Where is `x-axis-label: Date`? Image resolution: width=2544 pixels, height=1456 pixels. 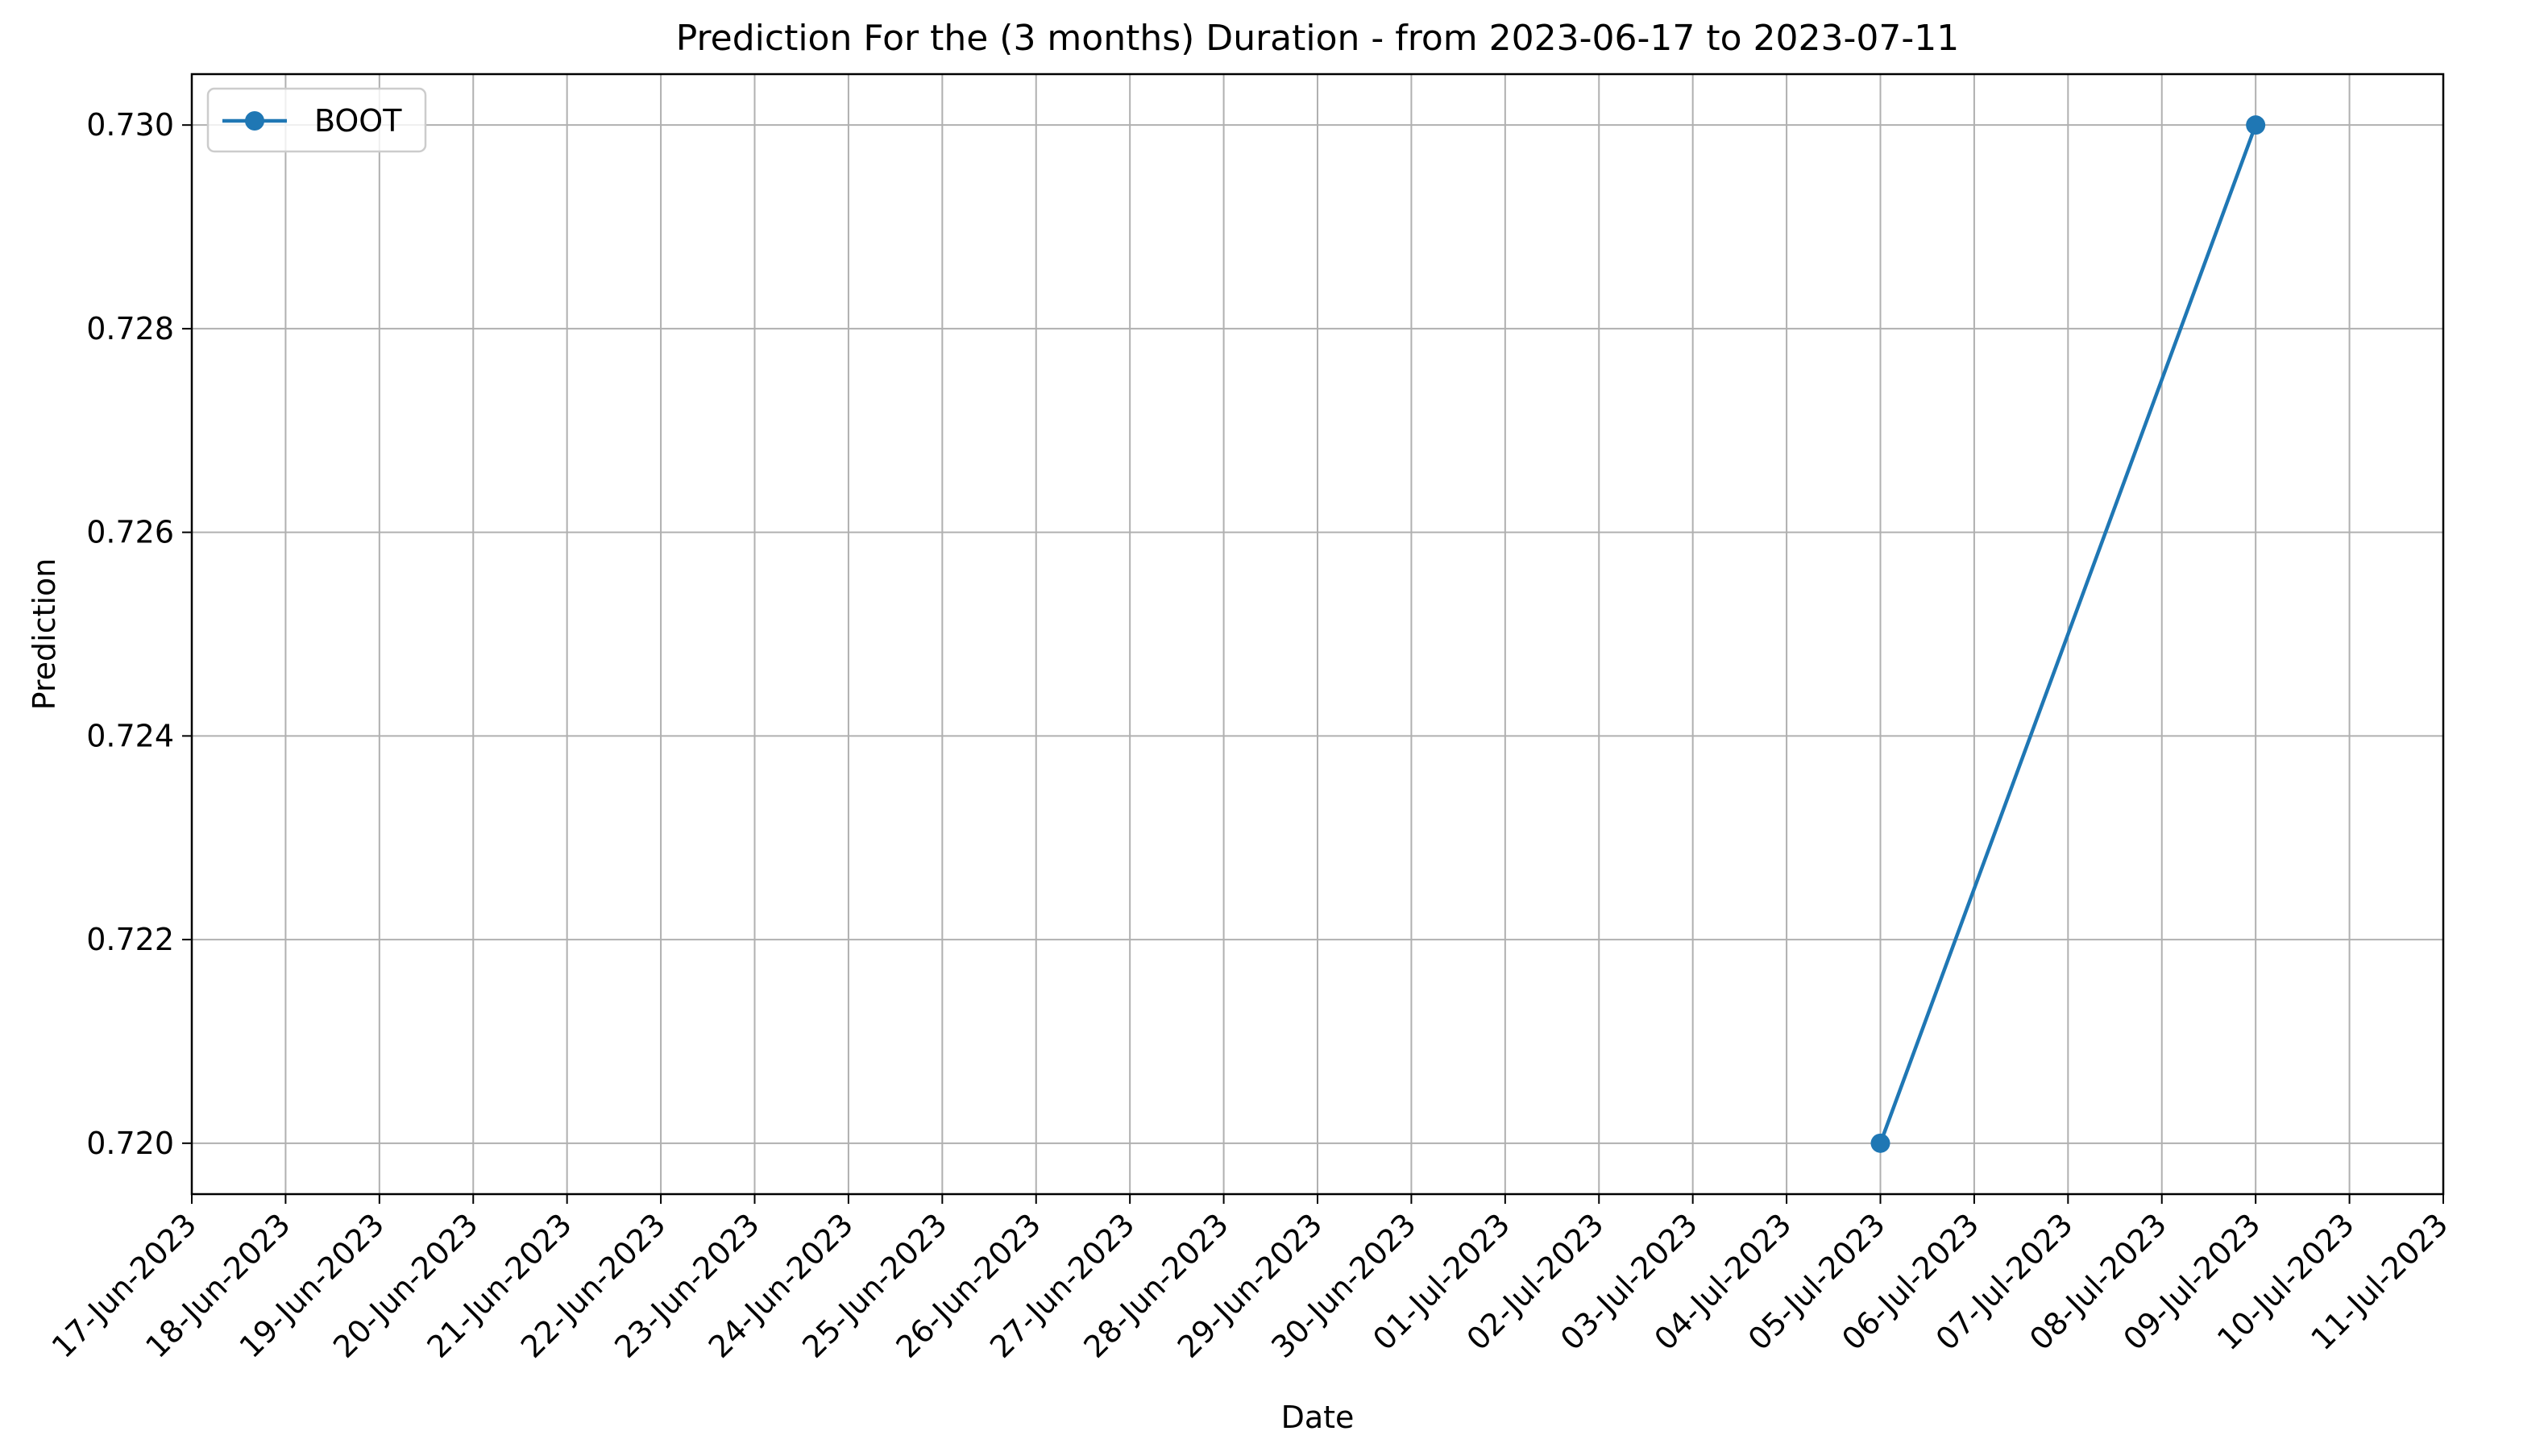 x-axis-label: Date is located at coordinates (1318, 1417).